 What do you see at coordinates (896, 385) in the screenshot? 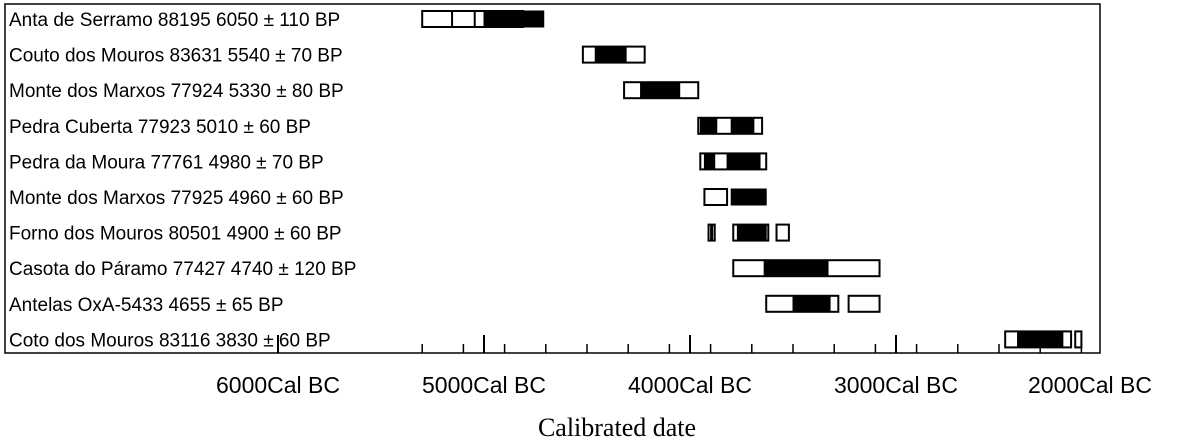
I see `x-tick-label: 3000Cal BC` at bounding box center [896, 385].